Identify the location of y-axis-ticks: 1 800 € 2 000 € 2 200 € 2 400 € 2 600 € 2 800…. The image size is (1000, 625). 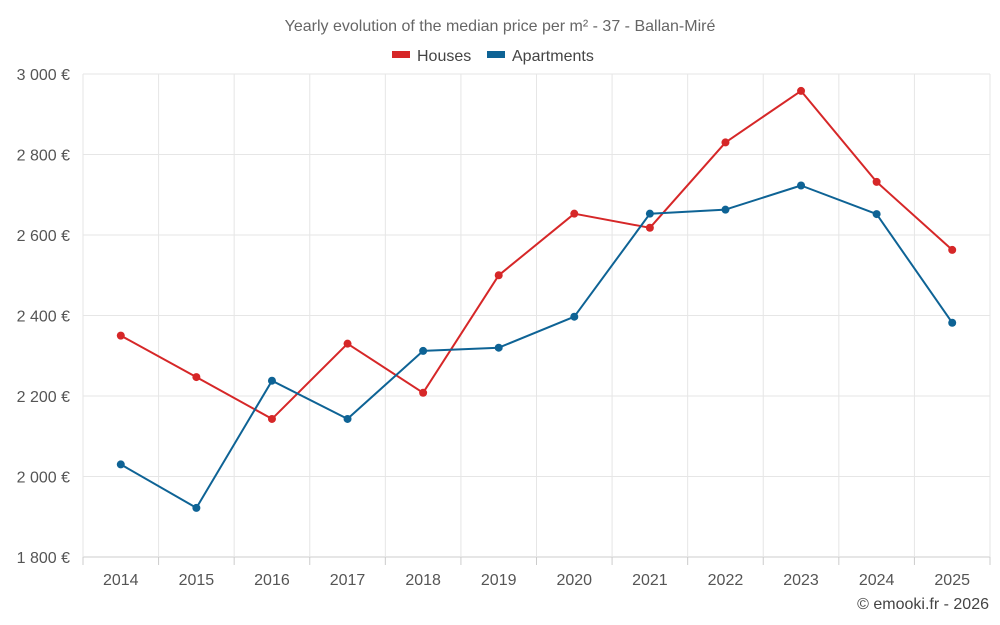
(43, 317).